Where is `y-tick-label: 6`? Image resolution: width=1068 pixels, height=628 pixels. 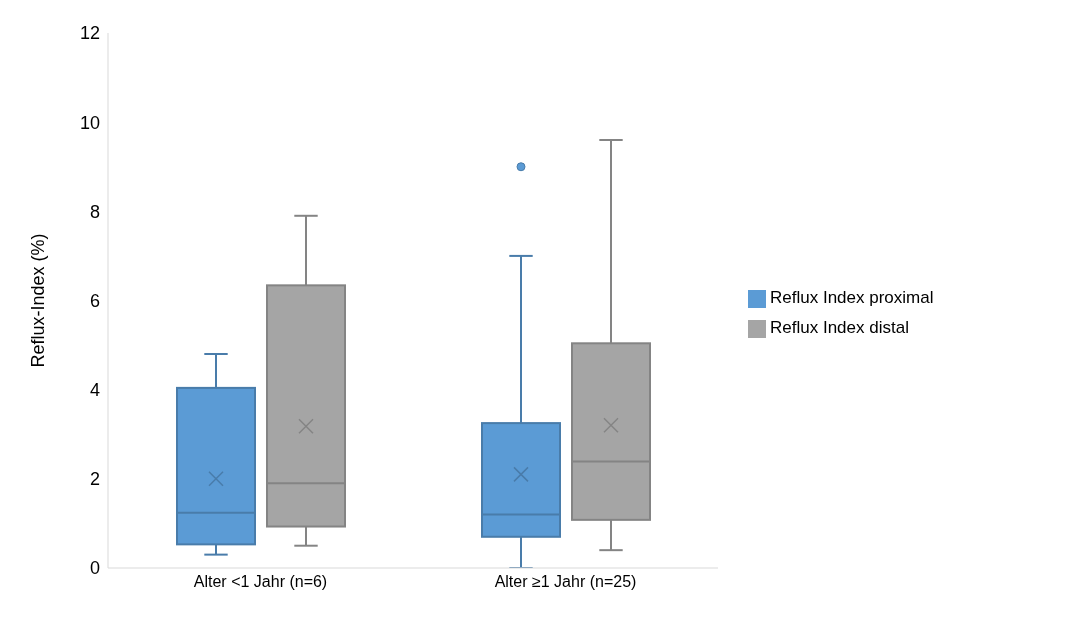 y-tick-label: 6 is located at coordinates (94, 300).